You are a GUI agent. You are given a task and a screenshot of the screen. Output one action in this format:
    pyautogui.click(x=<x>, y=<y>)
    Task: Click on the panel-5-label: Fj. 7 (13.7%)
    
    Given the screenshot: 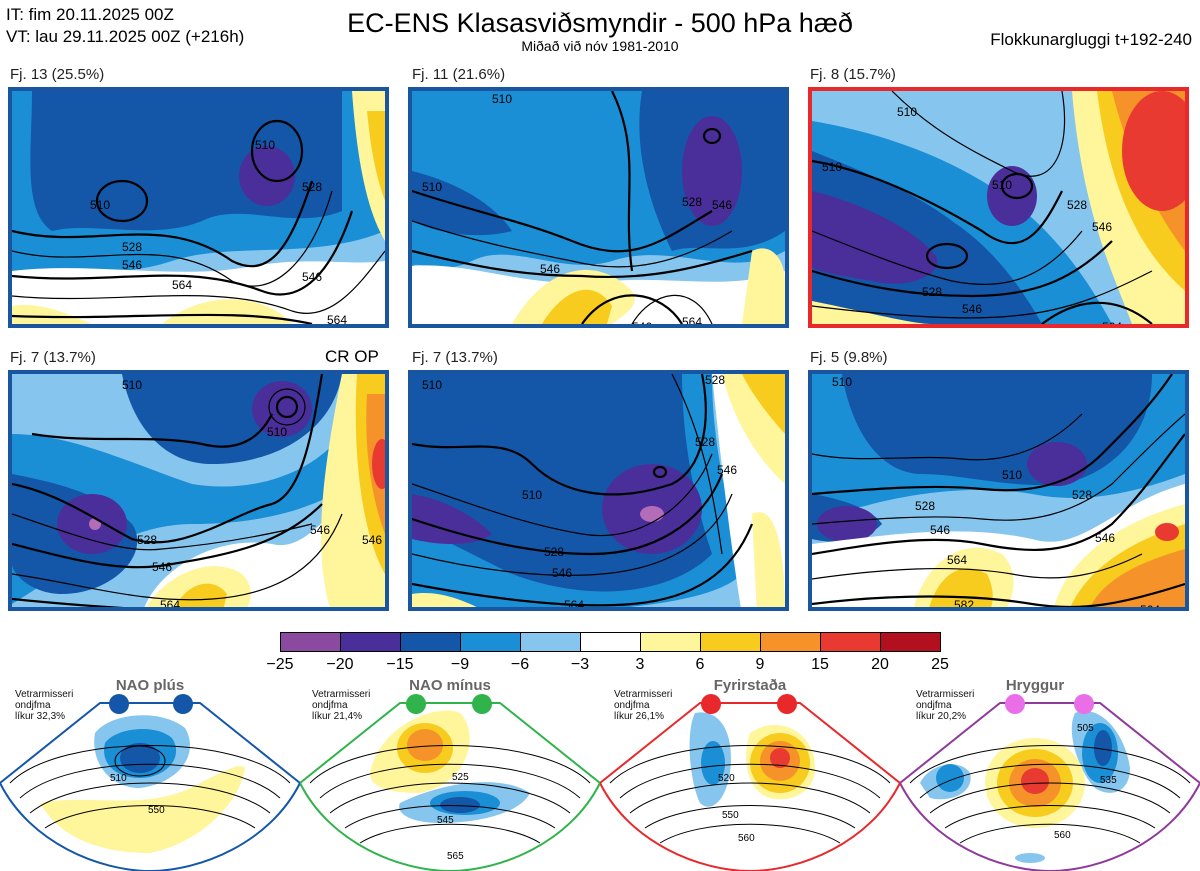 What is the action you would take?
    pyautogui.click(x=455, y=357)
    